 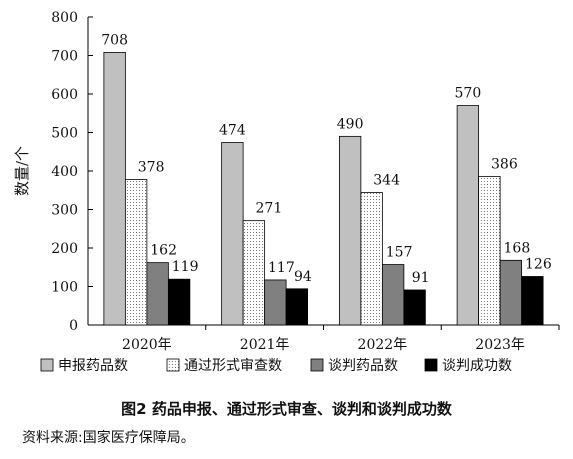 I want to click on legend-label: 谈判药品数, so click(x=363, y=366).